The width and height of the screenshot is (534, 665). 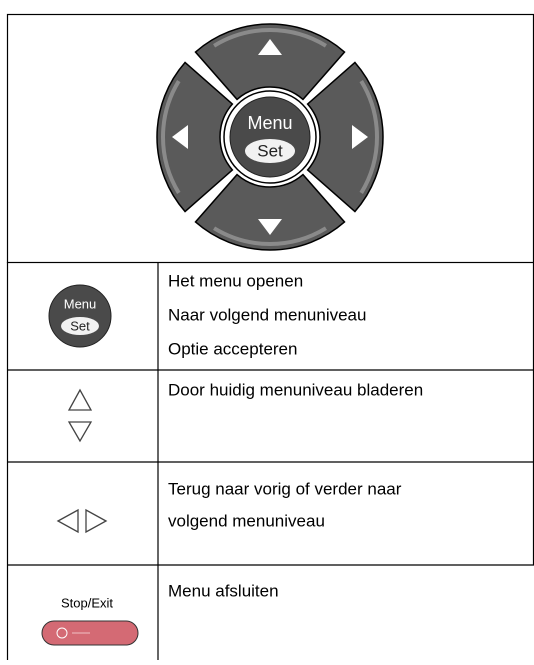 What do you see at coordinates (82, 461) in the screenshot?
I see `arrow-icons` at bounding box center [82, 461].